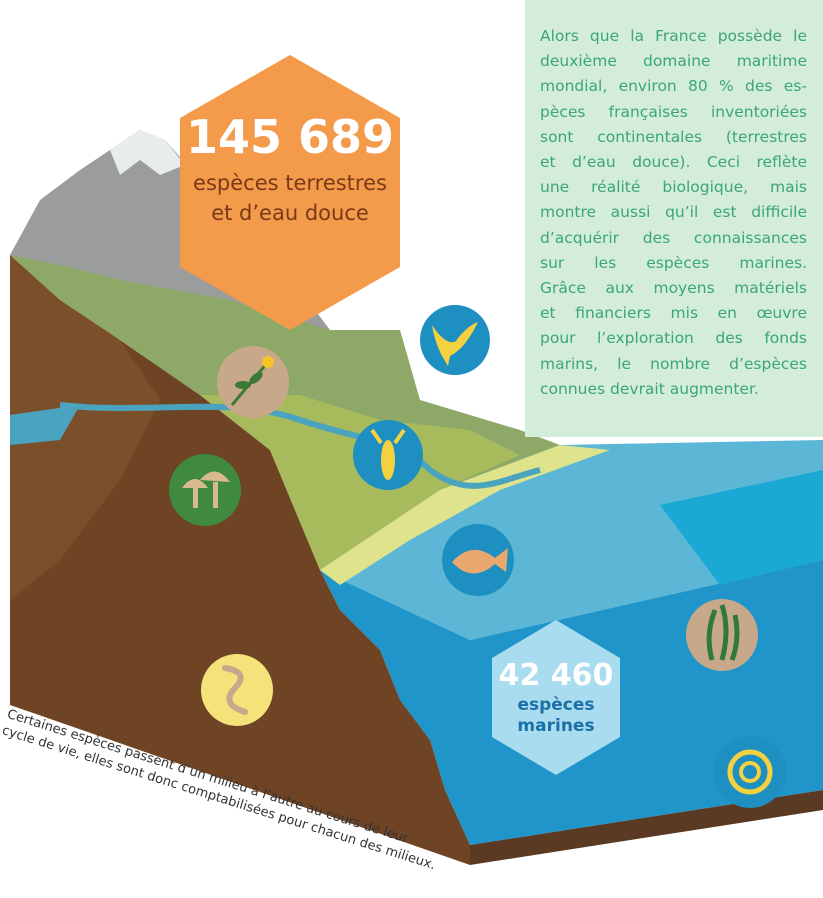 The width and height of the screenshot is (823, 898). I want to click on seaweed-icon, so click(722, 635).